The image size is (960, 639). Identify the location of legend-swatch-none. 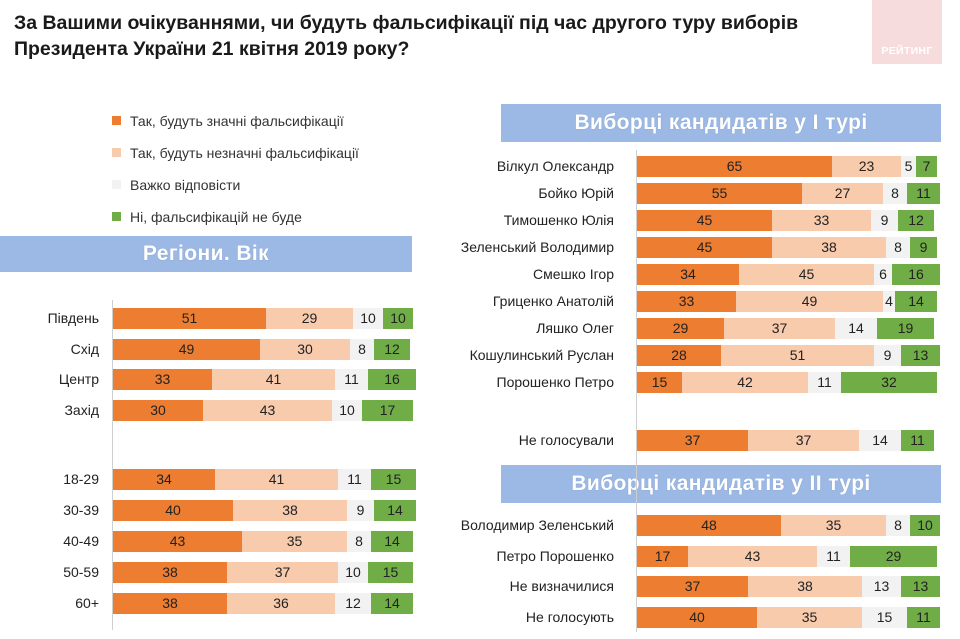
(116, 216).